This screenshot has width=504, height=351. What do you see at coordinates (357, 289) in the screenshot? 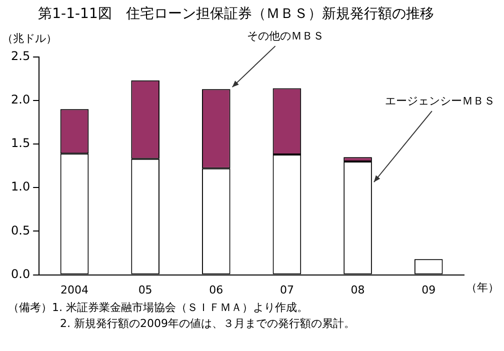
I see `x-tick-label: 08` at bounding box center [357, 289].